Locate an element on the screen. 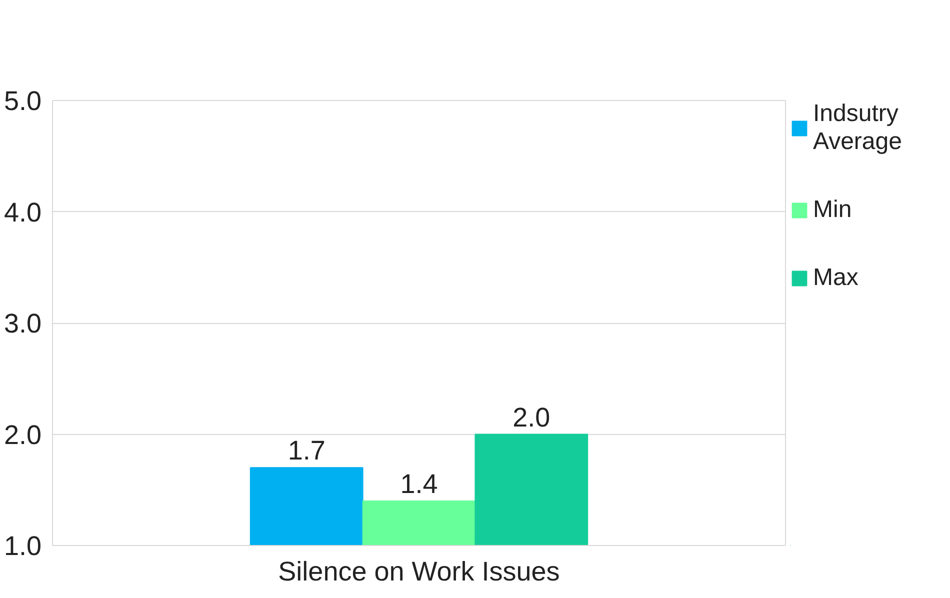 This screenshot has height=598, width=950. y-tick-label: 1.0 is located at coordinates (23, 546).